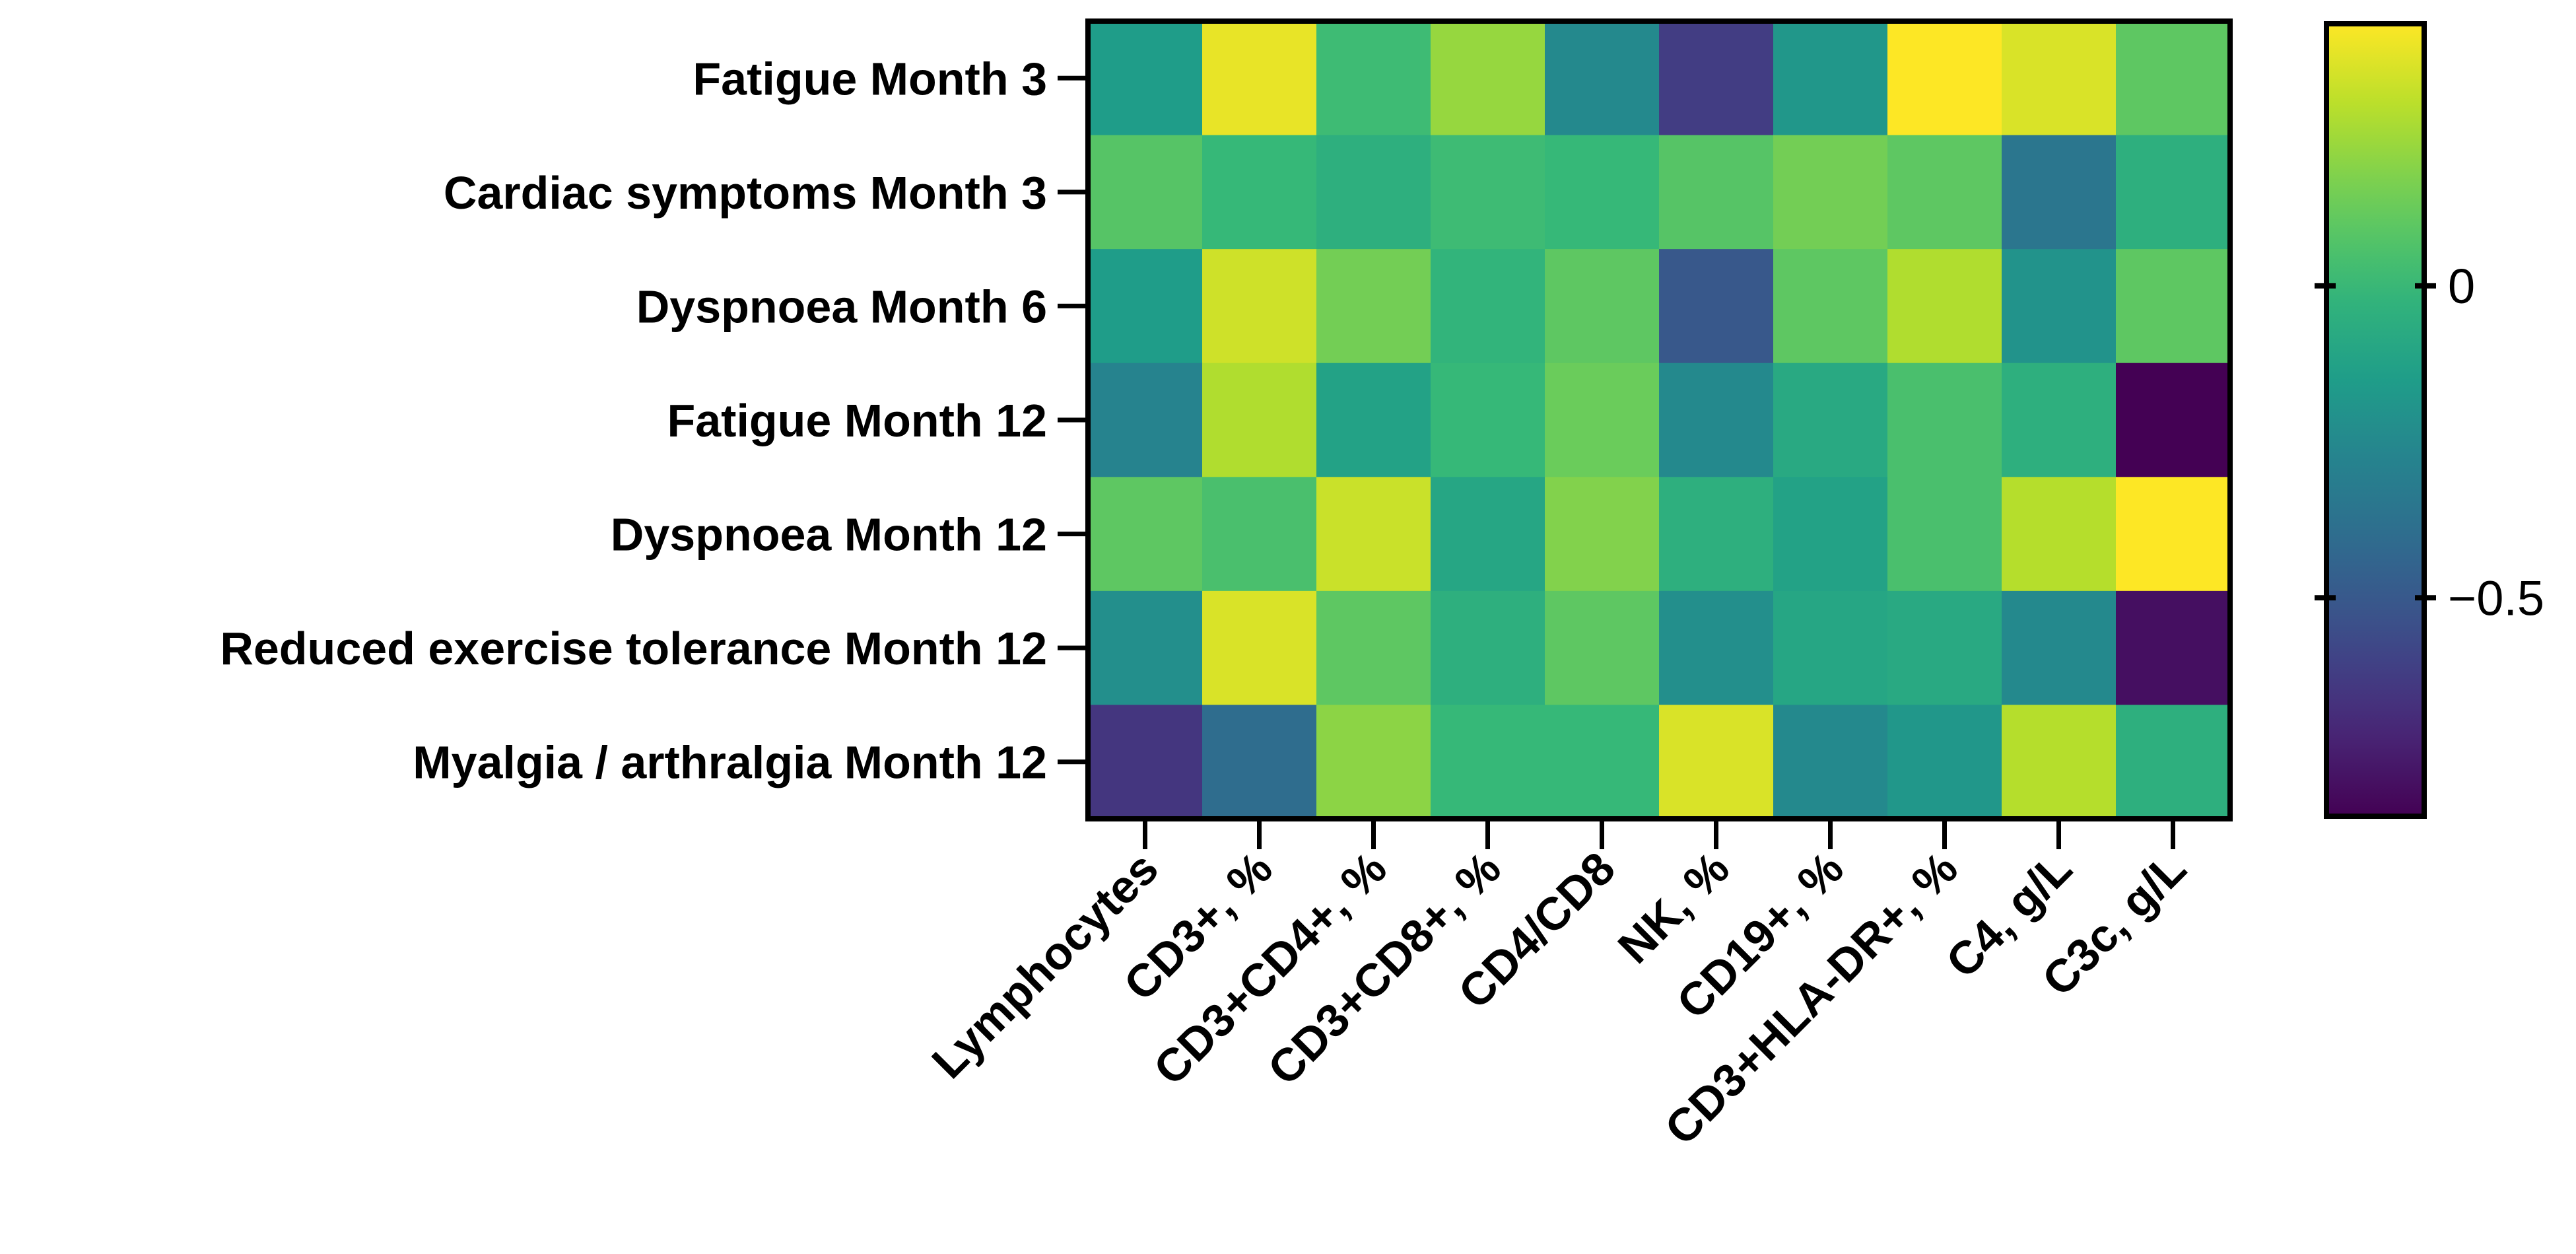 The image size is (2576, 1254). What do you see at coordinates (1488, 192) in the screenshot?
I see `heatmap-cell-r2-c4` at bounding box center [1488, 192].